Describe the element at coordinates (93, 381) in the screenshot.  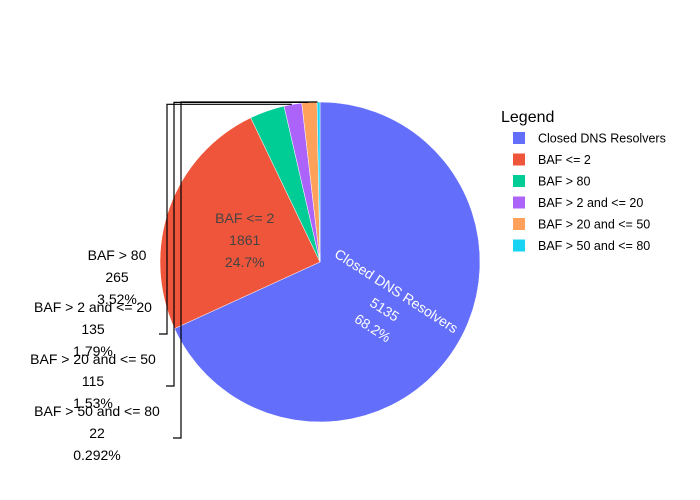
I see `slice-label-baf-20-and-50: BAF > 20 and <= 50 115 1.53%` at that location.